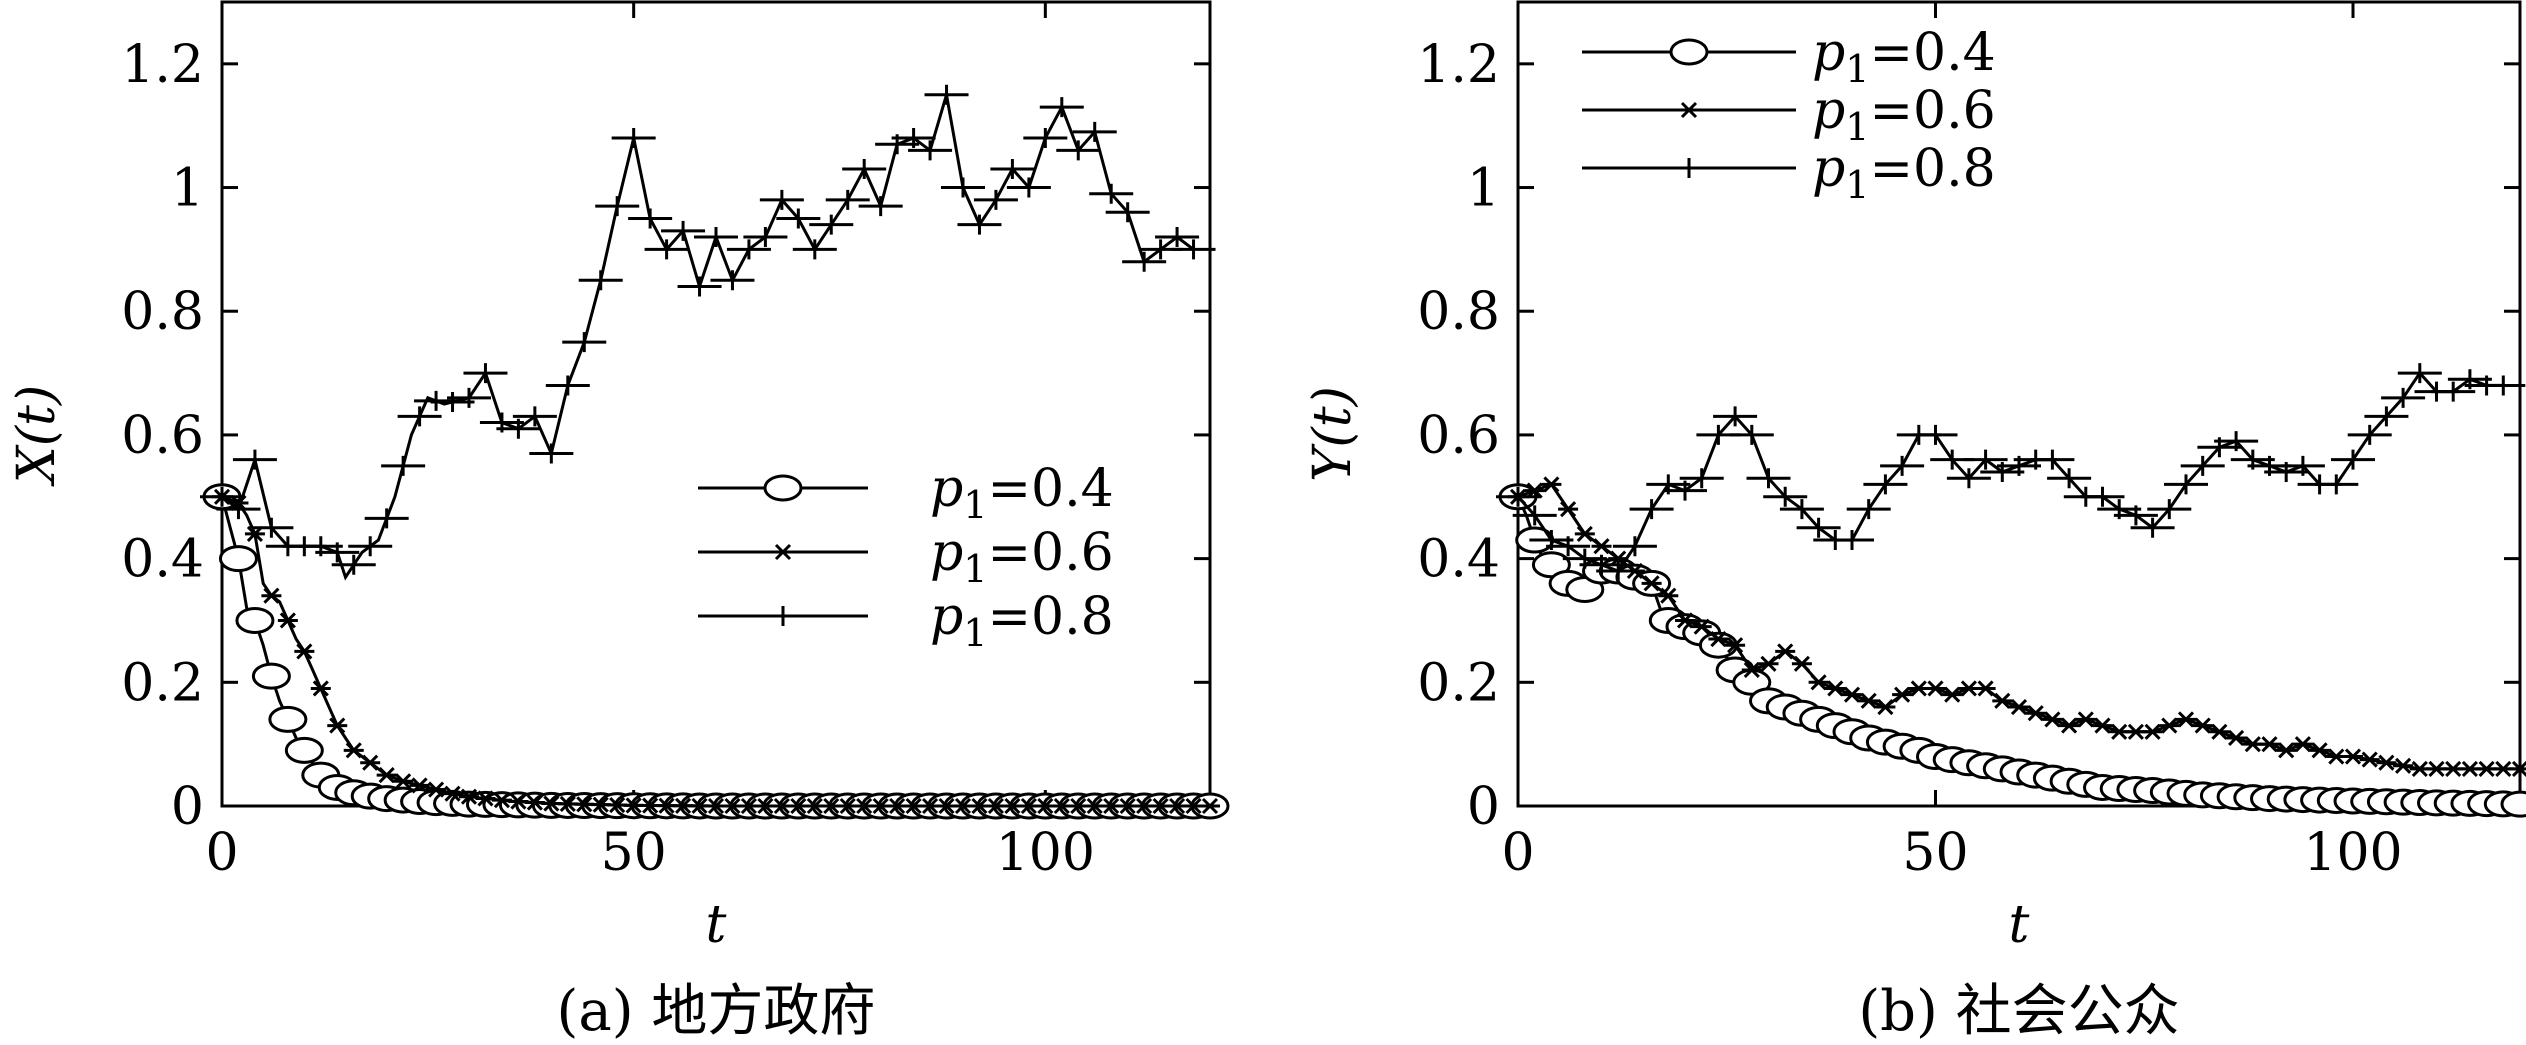 The width and height of the screenshot is (2526, 1045). Describe the element at coordinates (162, 560) in the screenshot. I see `y-tick-label: 0.4` at that location.